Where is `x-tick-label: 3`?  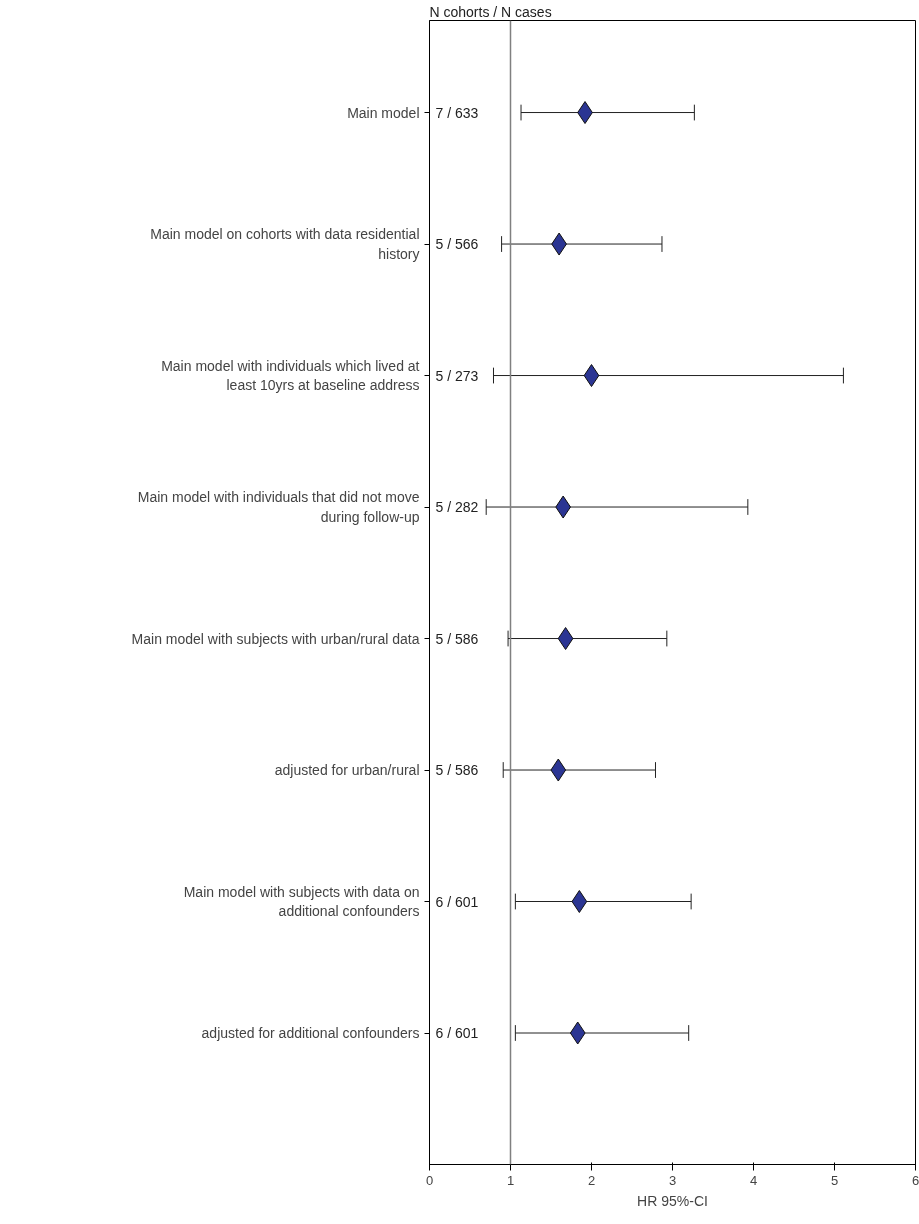 x-tick-label: 3 is located at coordinates (672, 1180).